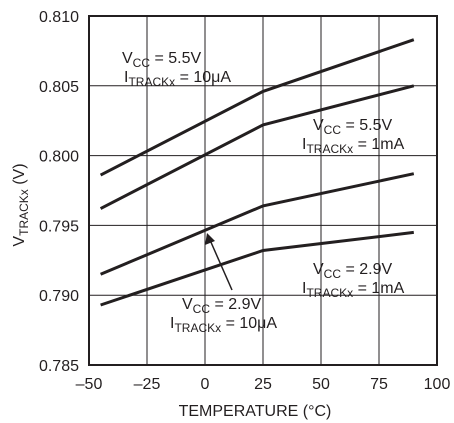 The image size is (454, 423). I want to click on y-tick-label: 0.785, so click(59, 366).